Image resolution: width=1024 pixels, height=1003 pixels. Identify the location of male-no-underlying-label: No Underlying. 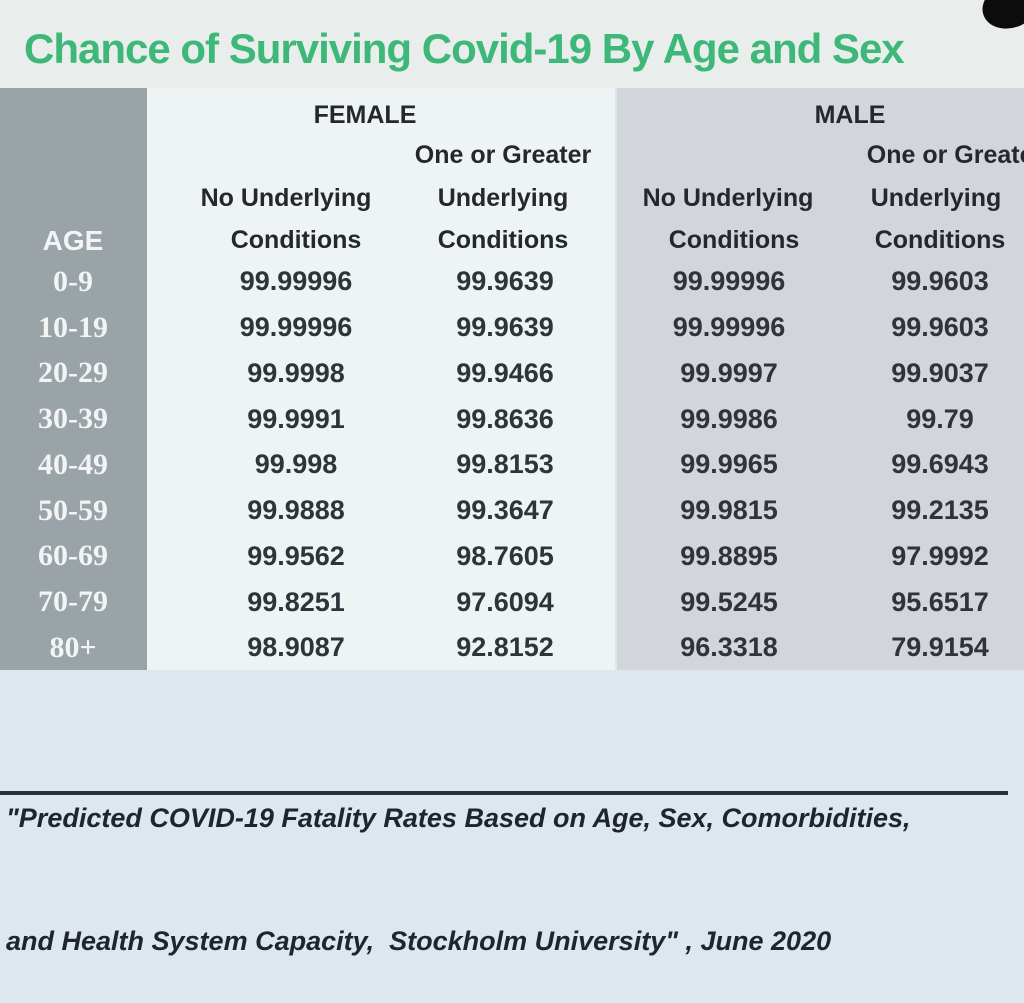
(728, 198).